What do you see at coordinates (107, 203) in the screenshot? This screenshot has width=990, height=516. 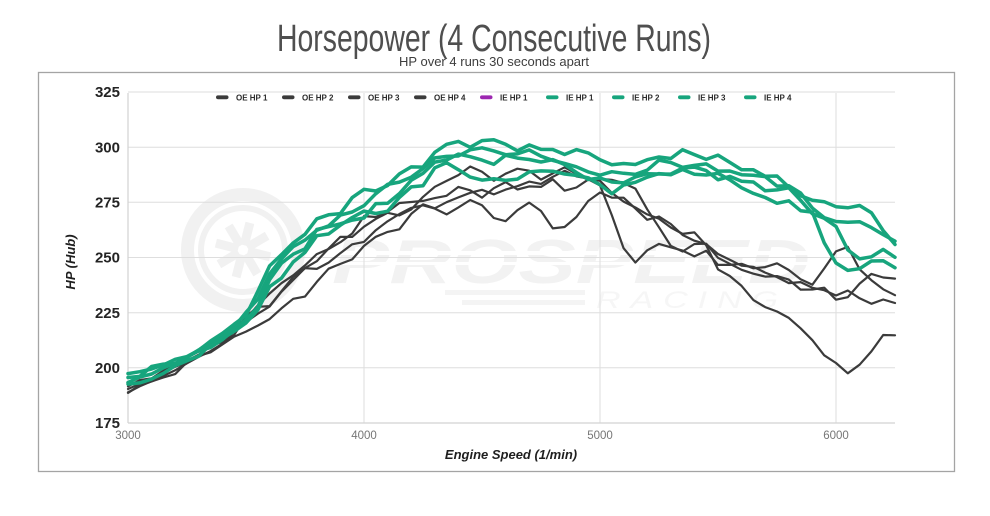 I see `svg-text: 275` at bounding box center [107, 203].